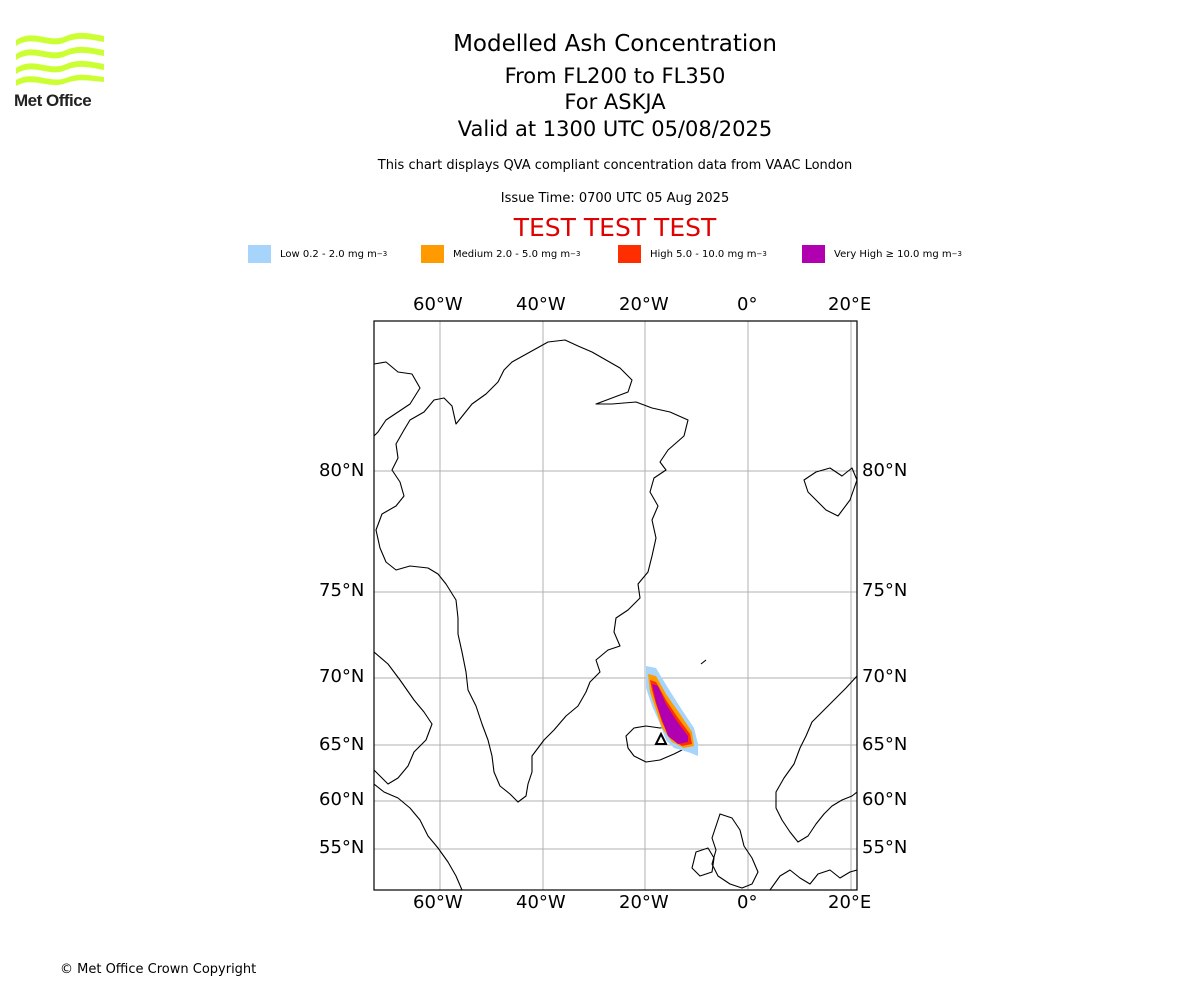 The width and height of the screenshot is (1200, 1000). I want to click on lat-tick-right: 70°N, so click(885, 676).